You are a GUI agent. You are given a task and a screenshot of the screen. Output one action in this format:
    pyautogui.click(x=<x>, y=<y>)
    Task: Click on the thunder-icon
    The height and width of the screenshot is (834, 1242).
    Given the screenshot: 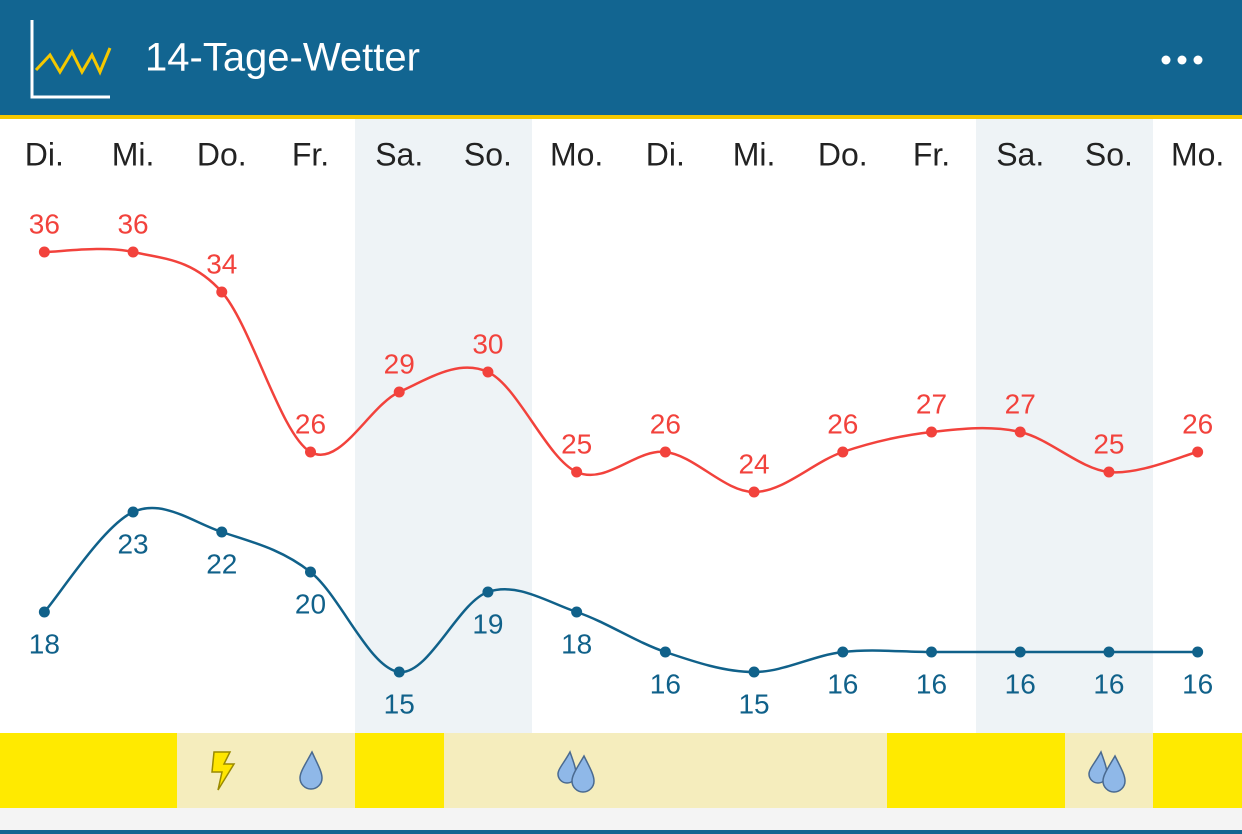 What is the action you would take?
    pyautogui.click(x=223, y=771)
    